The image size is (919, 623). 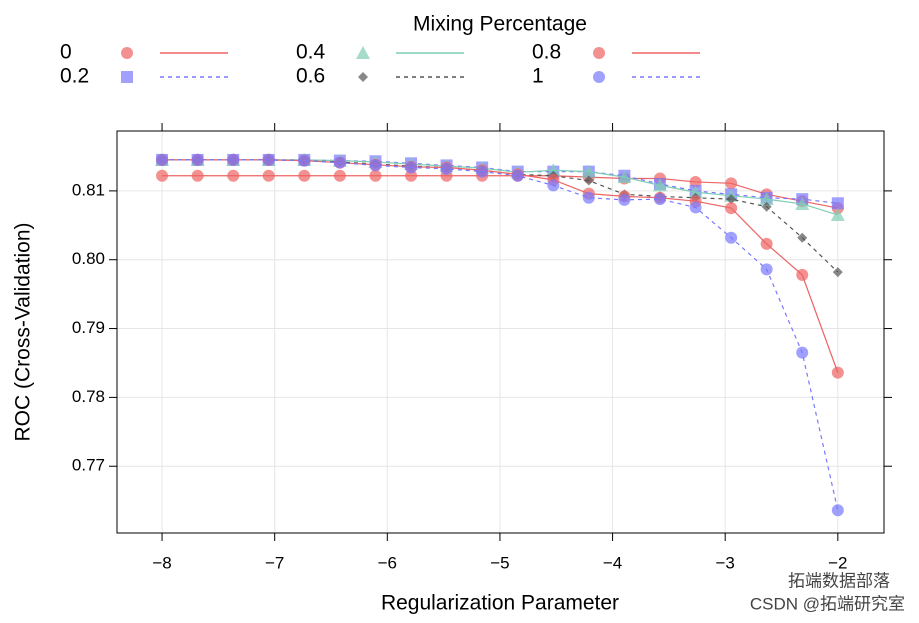 I want to click on y-tick-label: 0.78, so click(x=88, y=396).